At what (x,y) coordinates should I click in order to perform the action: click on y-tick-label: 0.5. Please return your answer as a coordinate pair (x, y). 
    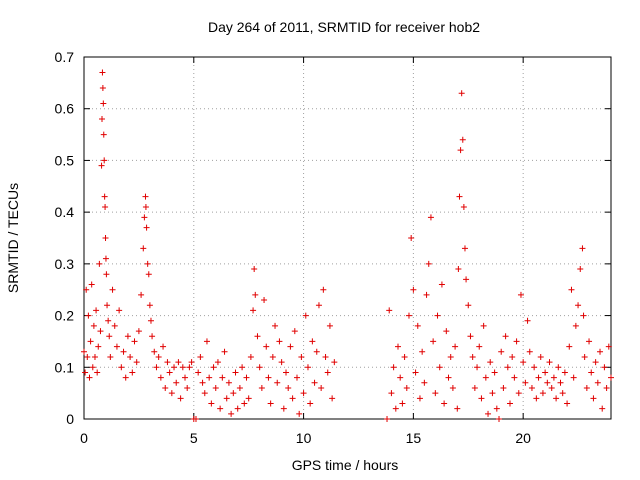
    Looking at the image, I should click on (65, 160).